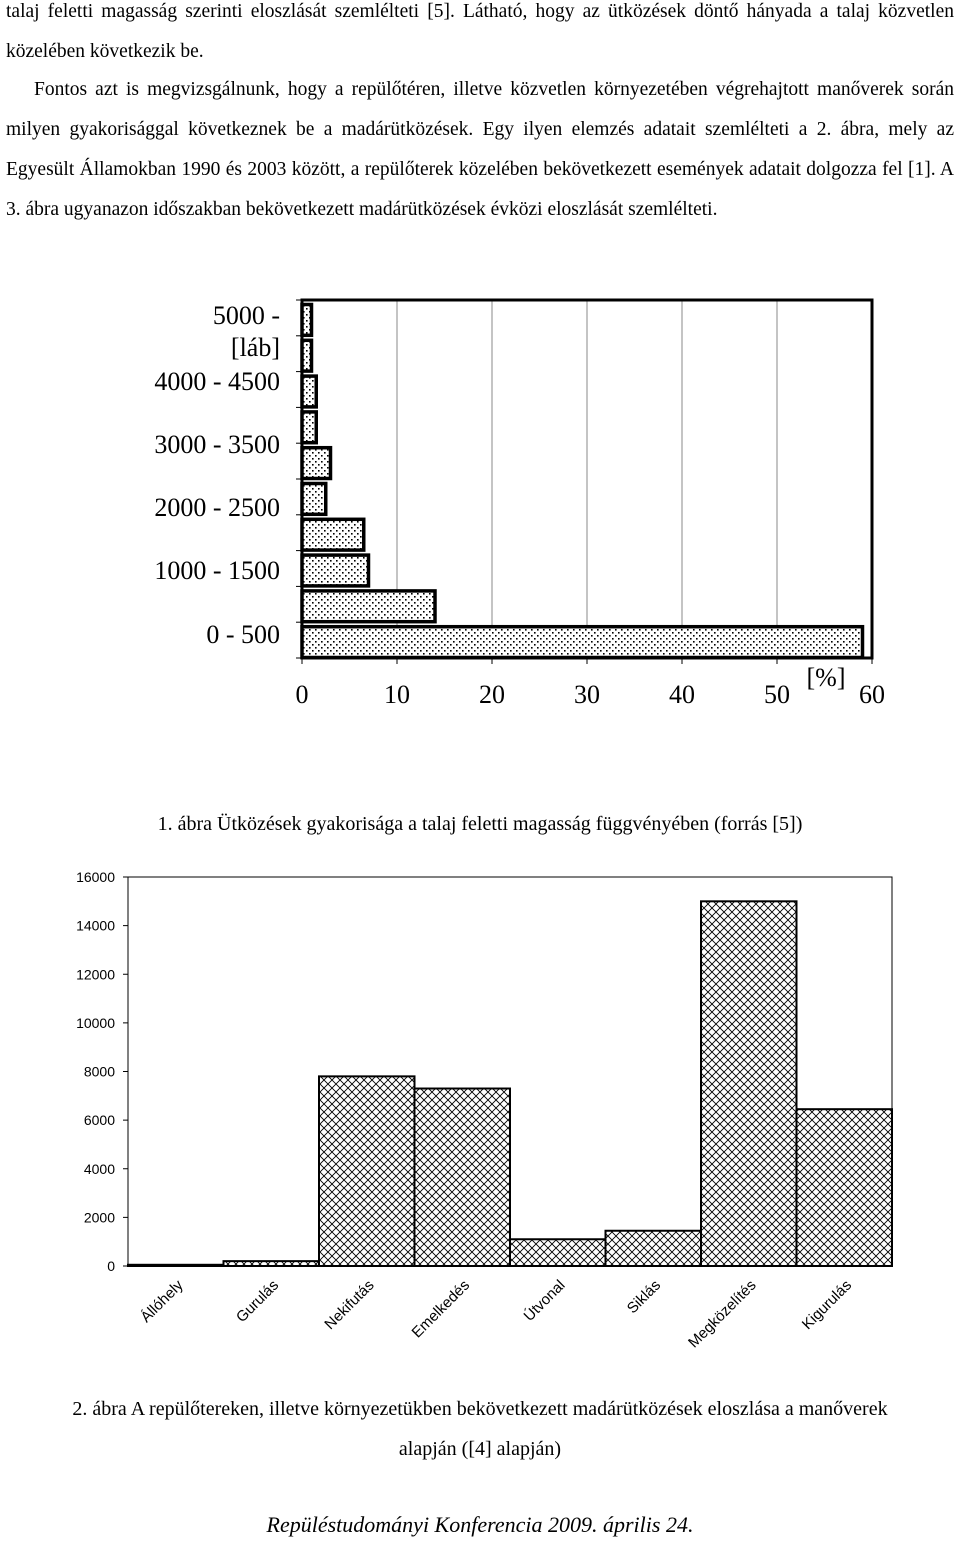 The width and height of the screenshot is (960, 1541). I want to click on y-tick-label: [láb], so click(255, 347).